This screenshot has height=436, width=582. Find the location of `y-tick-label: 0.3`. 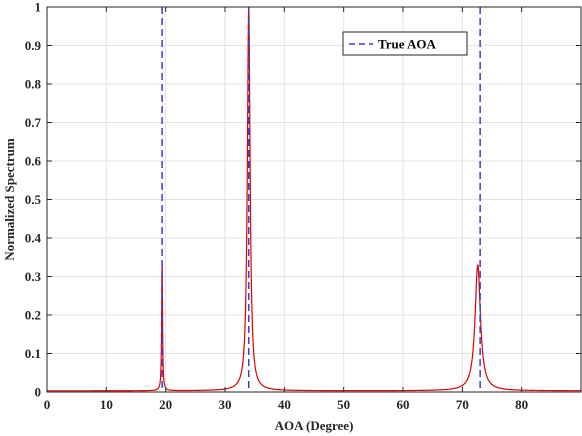

y-tick-label: 0.3 is located at coordinates (33, 276).